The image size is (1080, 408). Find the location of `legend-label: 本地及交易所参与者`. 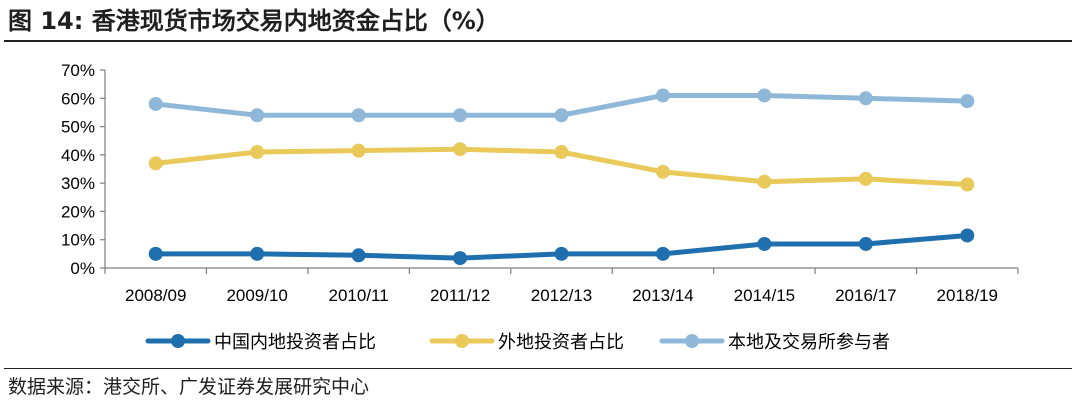

legend-label: 本地及交易所参与者 is located at coordinates (809, 342).